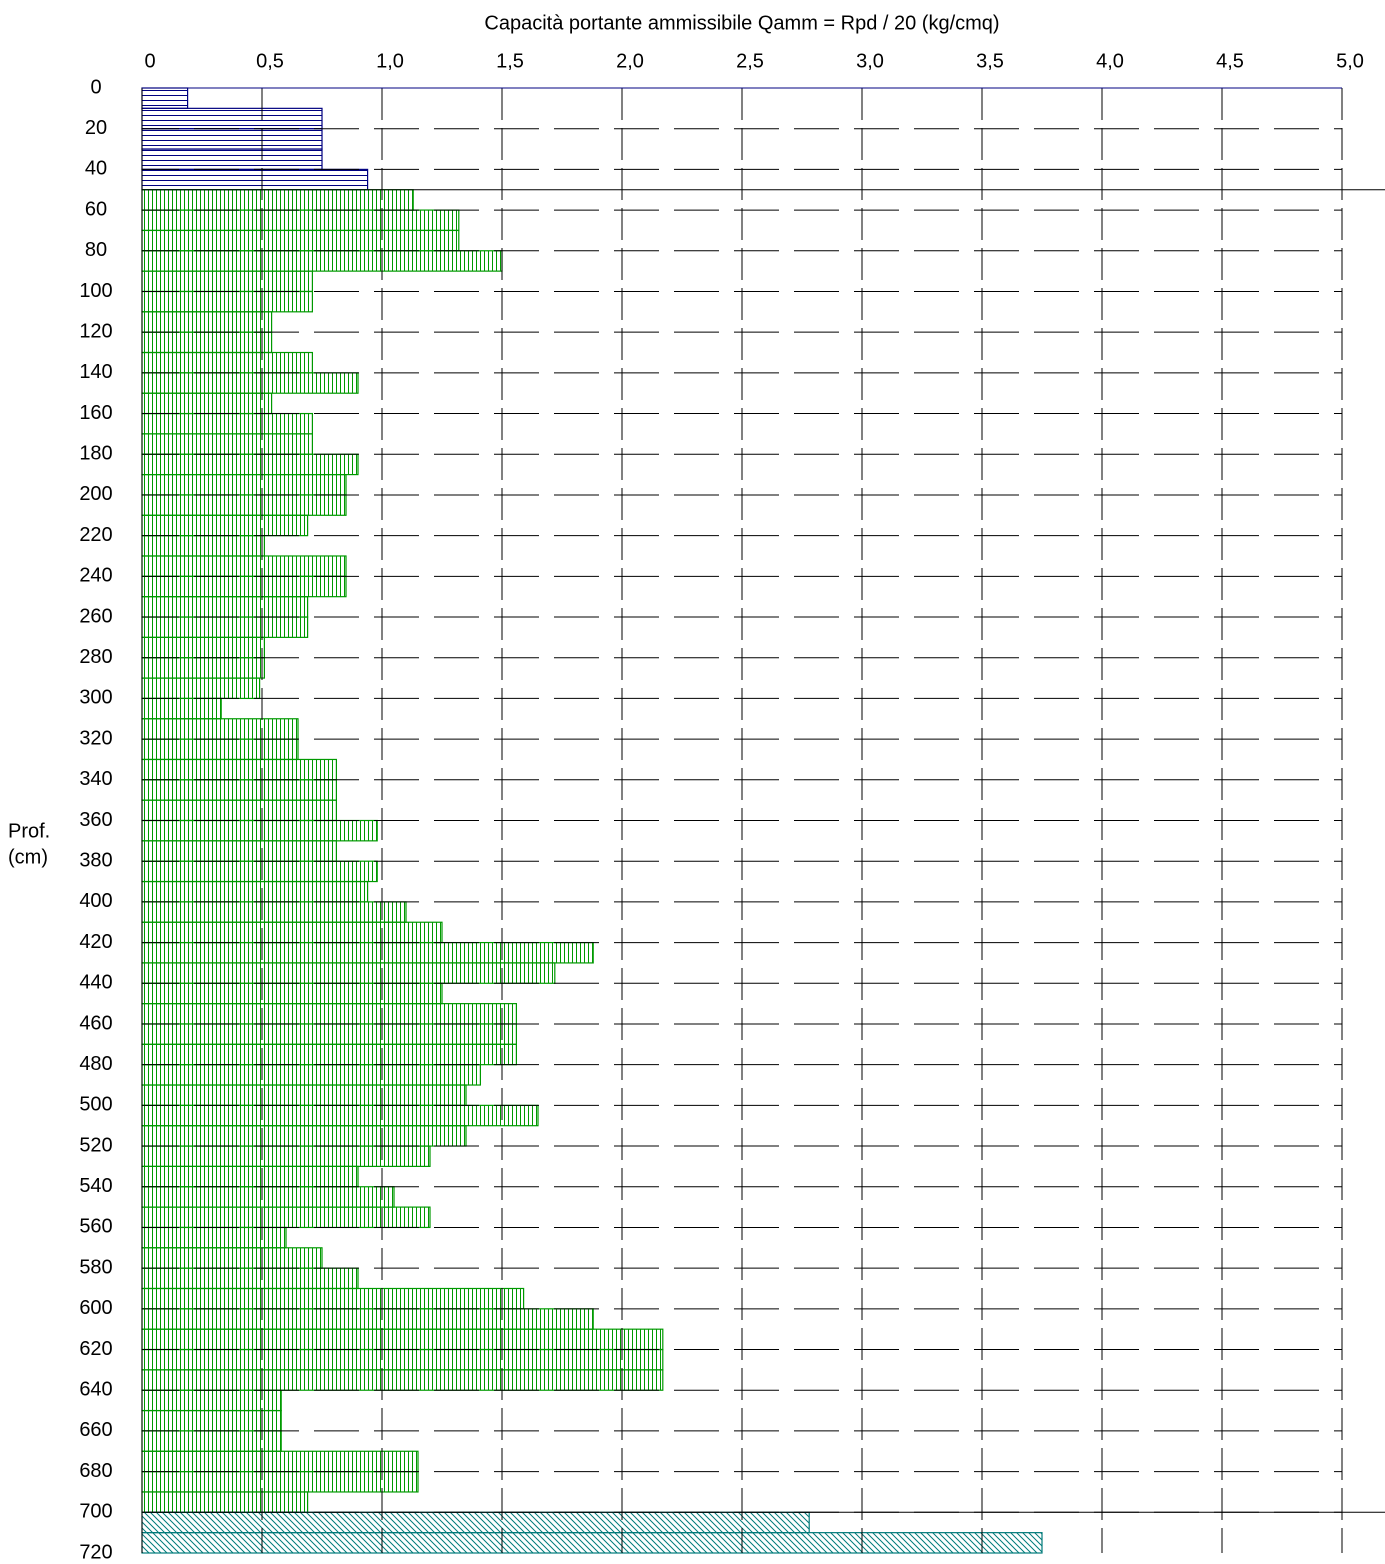  I want to click on y-tick-label: 680, so click(95, 1471).